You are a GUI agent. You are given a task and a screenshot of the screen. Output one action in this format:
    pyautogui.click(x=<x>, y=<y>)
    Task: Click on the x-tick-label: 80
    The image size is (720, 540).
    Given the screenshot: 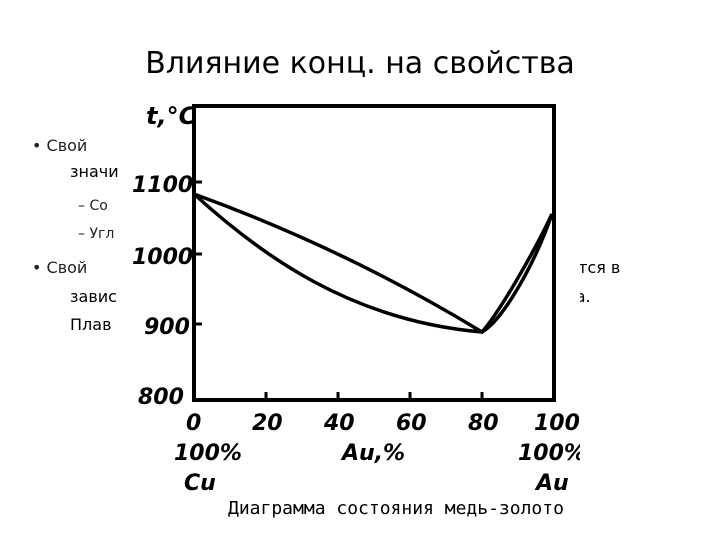 What is the action you would take?
    pyautogui.click(x=483, y=423)
    